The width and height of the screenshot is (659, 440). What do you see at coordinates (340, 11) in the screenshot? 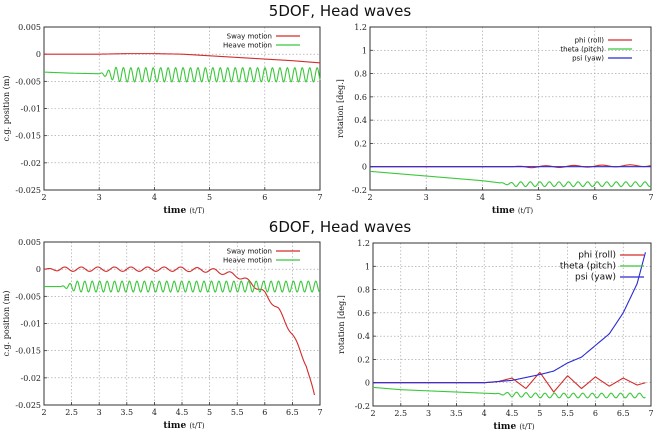
I see `top-section-title: 5DOF, Head waves` at bounding box center [340, 11].